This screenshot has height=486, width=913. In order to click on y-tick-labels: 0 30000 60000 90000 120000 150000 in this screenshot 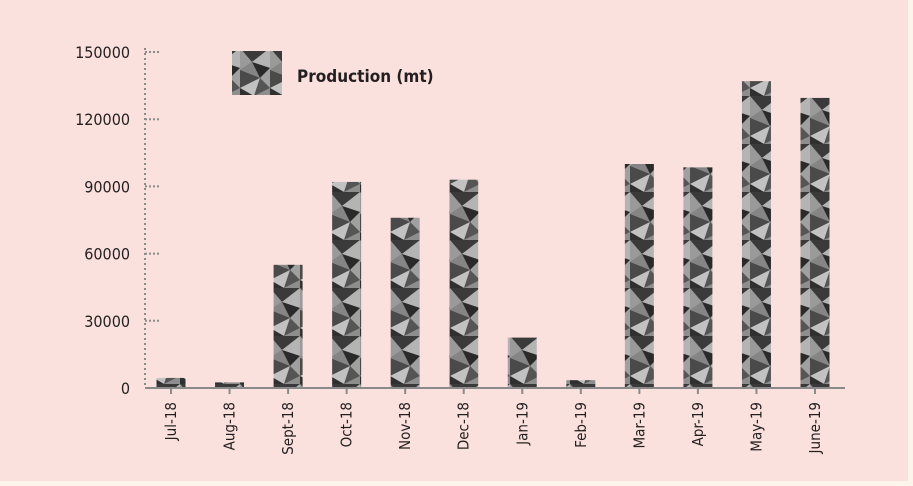, I will do `click(102, 220)`.